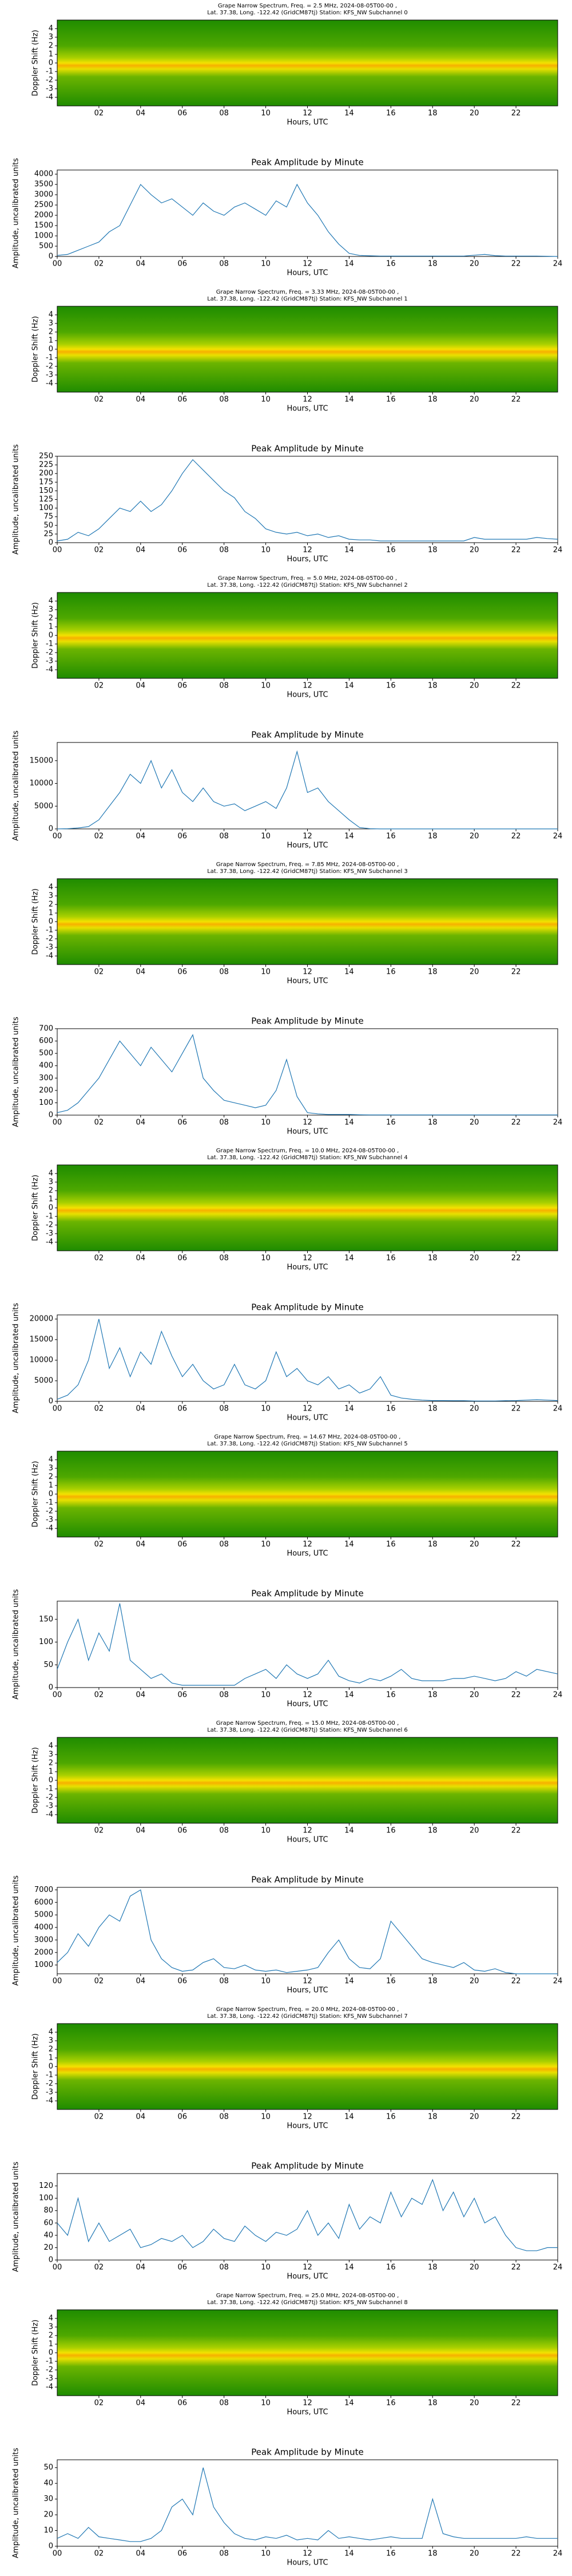 The width and height of the screenshot is (572, 2576). What do you see at coordinates (46, 499) in the screenshot?
I see `y-tick-label: 125` at bounding box center [46, 499].